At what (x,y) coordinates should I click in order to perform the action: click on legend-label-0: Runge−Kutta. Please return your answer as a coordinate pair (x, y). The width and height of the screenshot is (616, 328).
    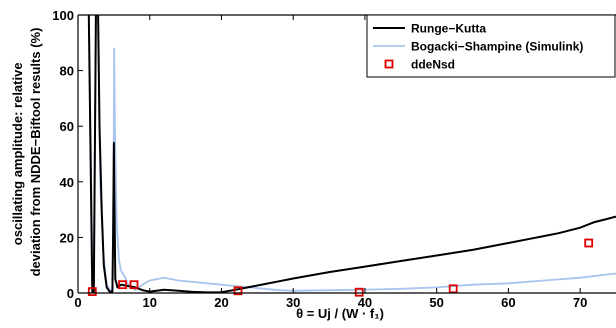
    Looking at the image, I should click on (448, 29).